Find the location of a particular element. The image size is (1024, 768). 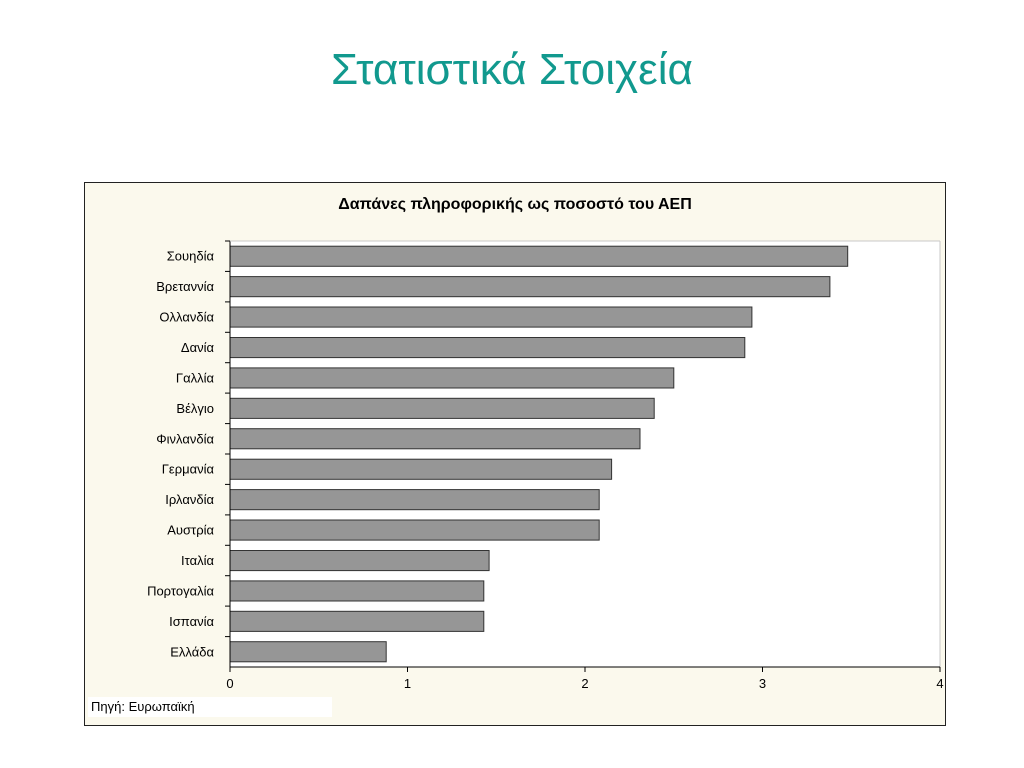

category-label: Αυστρία is located at coordinates (190, 530).